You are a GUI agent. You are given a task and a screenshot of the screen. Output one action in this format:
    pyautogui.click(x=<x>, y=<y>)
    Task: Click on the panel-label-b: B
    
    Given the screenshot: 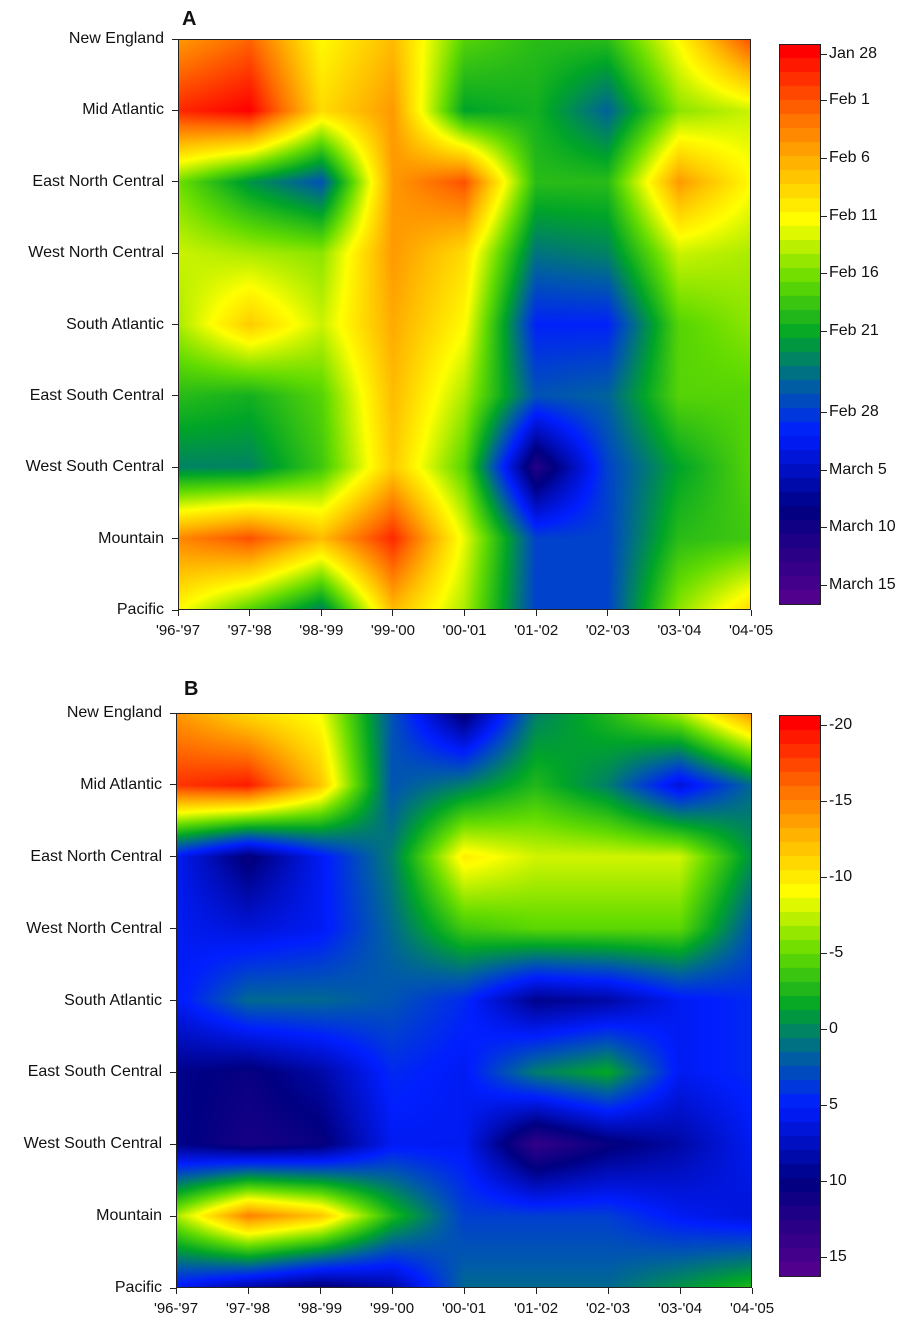 What is the action you would take?
    pyautogui.click(x=191, y=689)
    